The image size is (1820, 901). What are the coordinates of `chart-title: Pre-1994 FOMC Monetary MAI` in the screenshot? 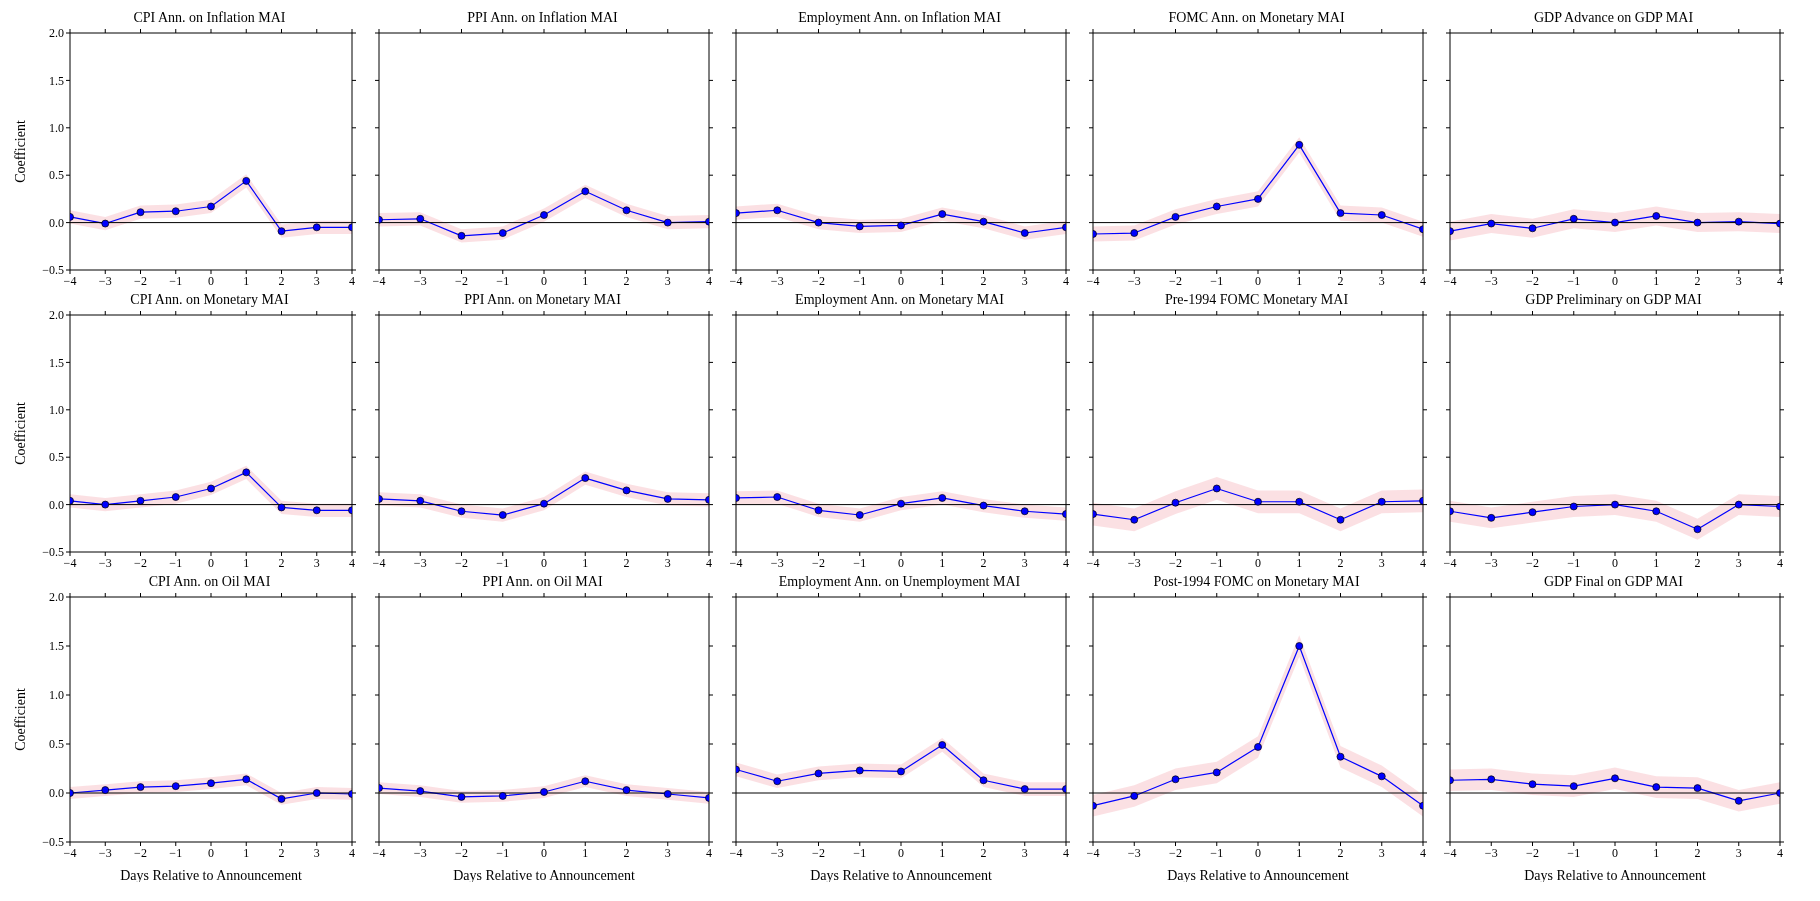 It's located at (1256, 300).